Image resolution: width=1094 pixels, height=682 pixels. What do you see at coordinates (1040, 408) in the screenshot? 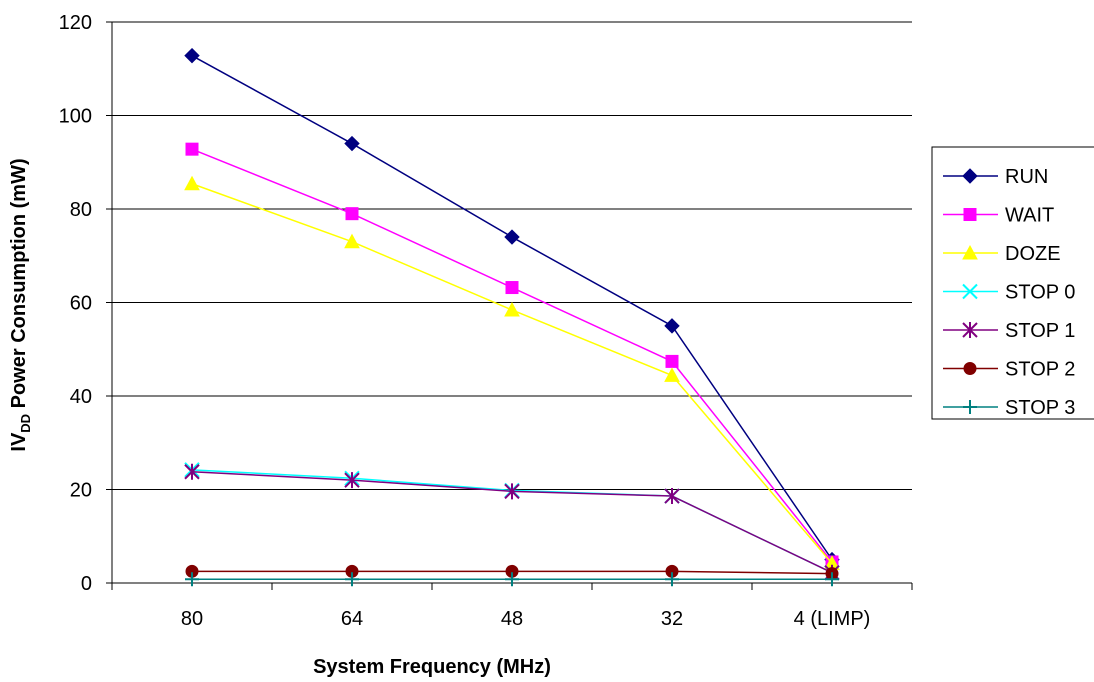
I see `legend-label: STOP 3` at bounding box center [1040, 408].